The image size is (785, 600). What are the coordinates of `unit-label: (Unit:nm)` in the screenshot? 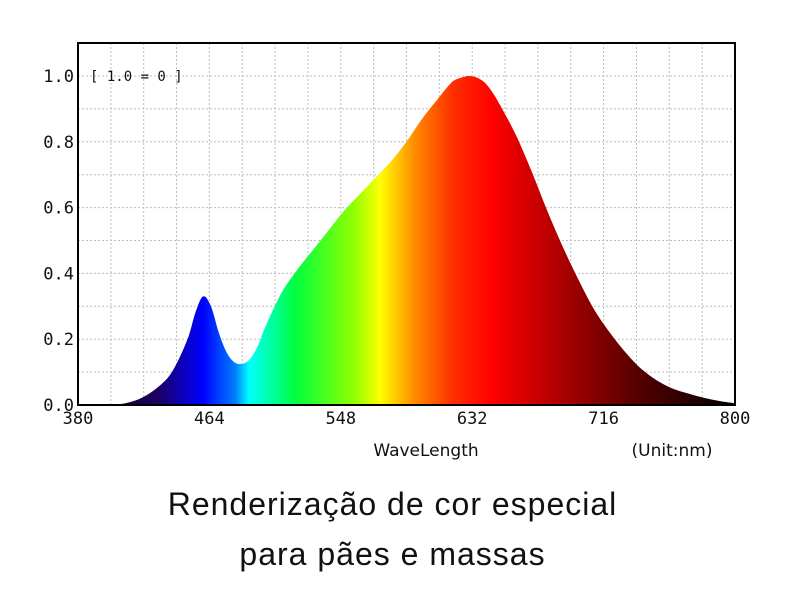 It's located at (672, 451).